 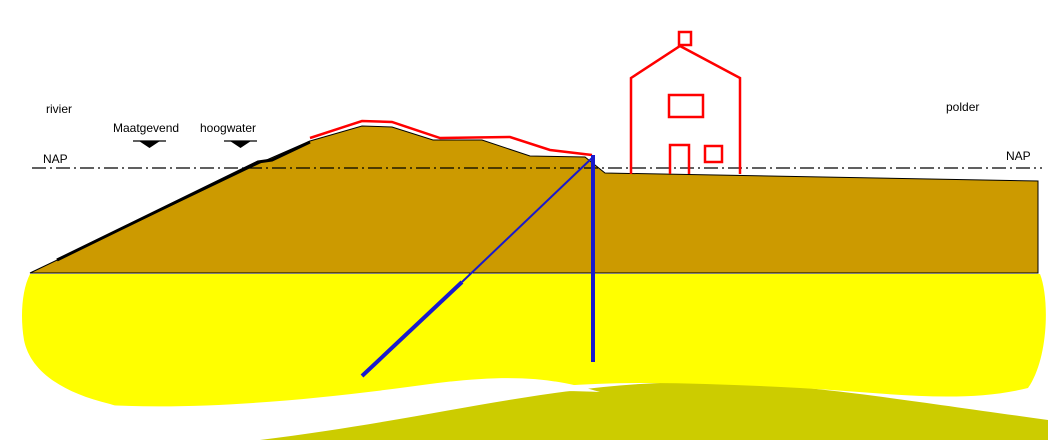 I want to click on outer-slope-revetment, so click(x=183, y=201).